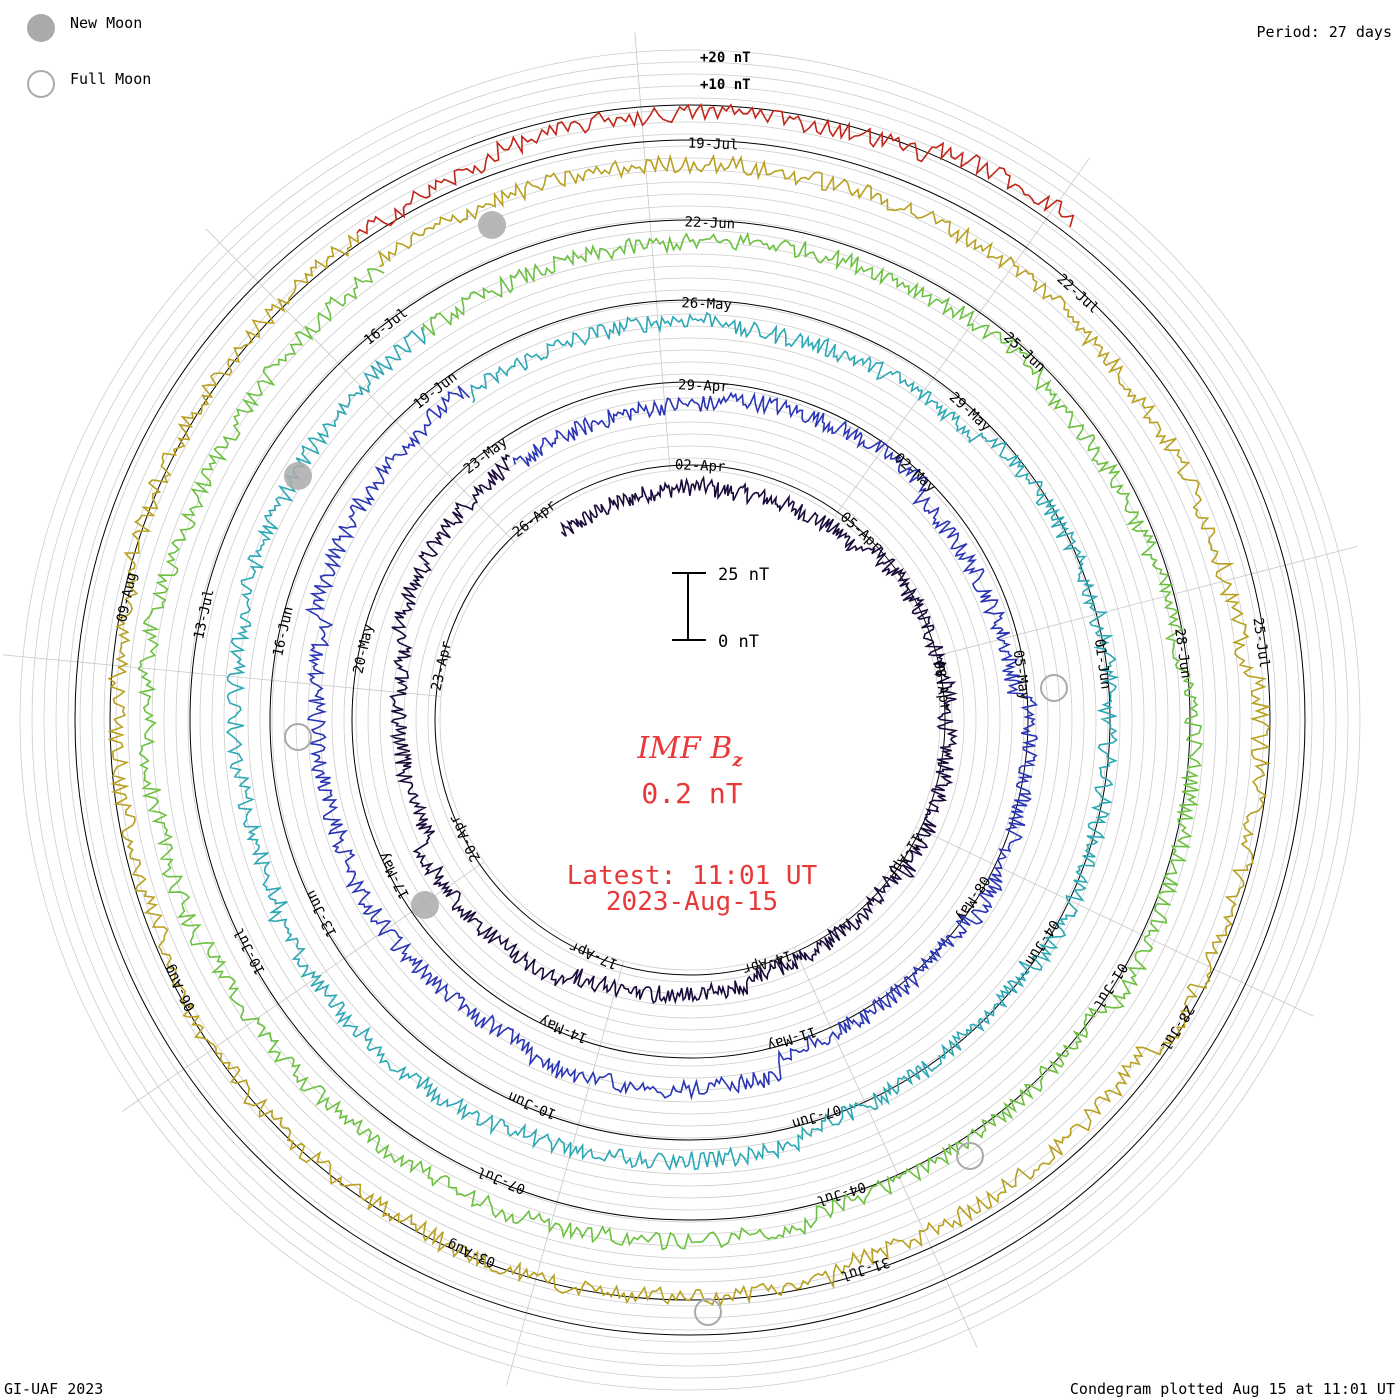  What do you see at coordinates (41, 28) in the screenshot?
I see `new-moon-icon` at bounding box center [41, 28].